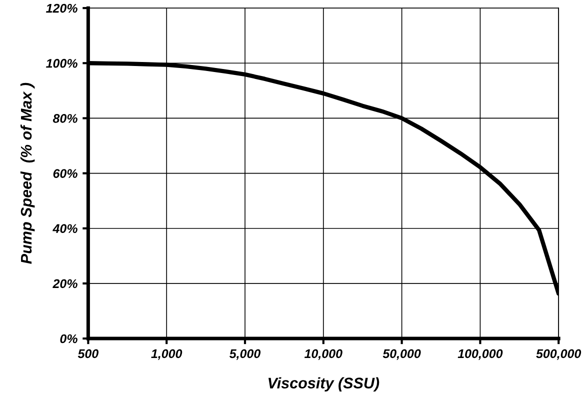 The width and height of the screenshot is (588, 403). What do you see at coordinates (401, 354) in the screenshot?
I see `x-tick-label: 50,000` at bounding box center [401, 354].